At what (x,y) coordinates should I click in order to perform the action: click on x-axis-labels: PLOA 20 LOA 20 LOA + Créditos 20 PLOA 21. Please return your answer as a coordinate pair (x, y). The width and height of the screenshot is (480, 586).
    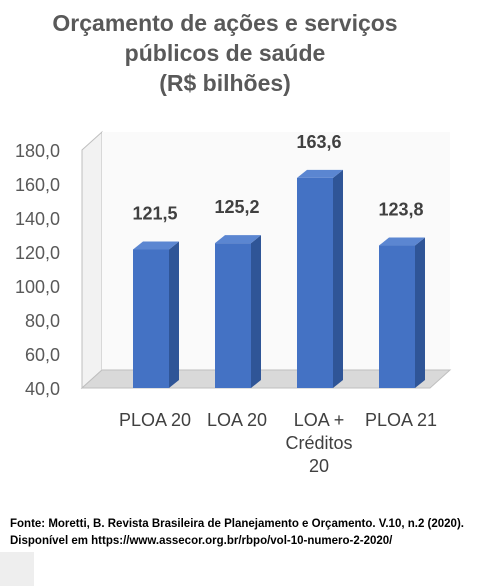
    Looking at the image, I should click on (278, 443).